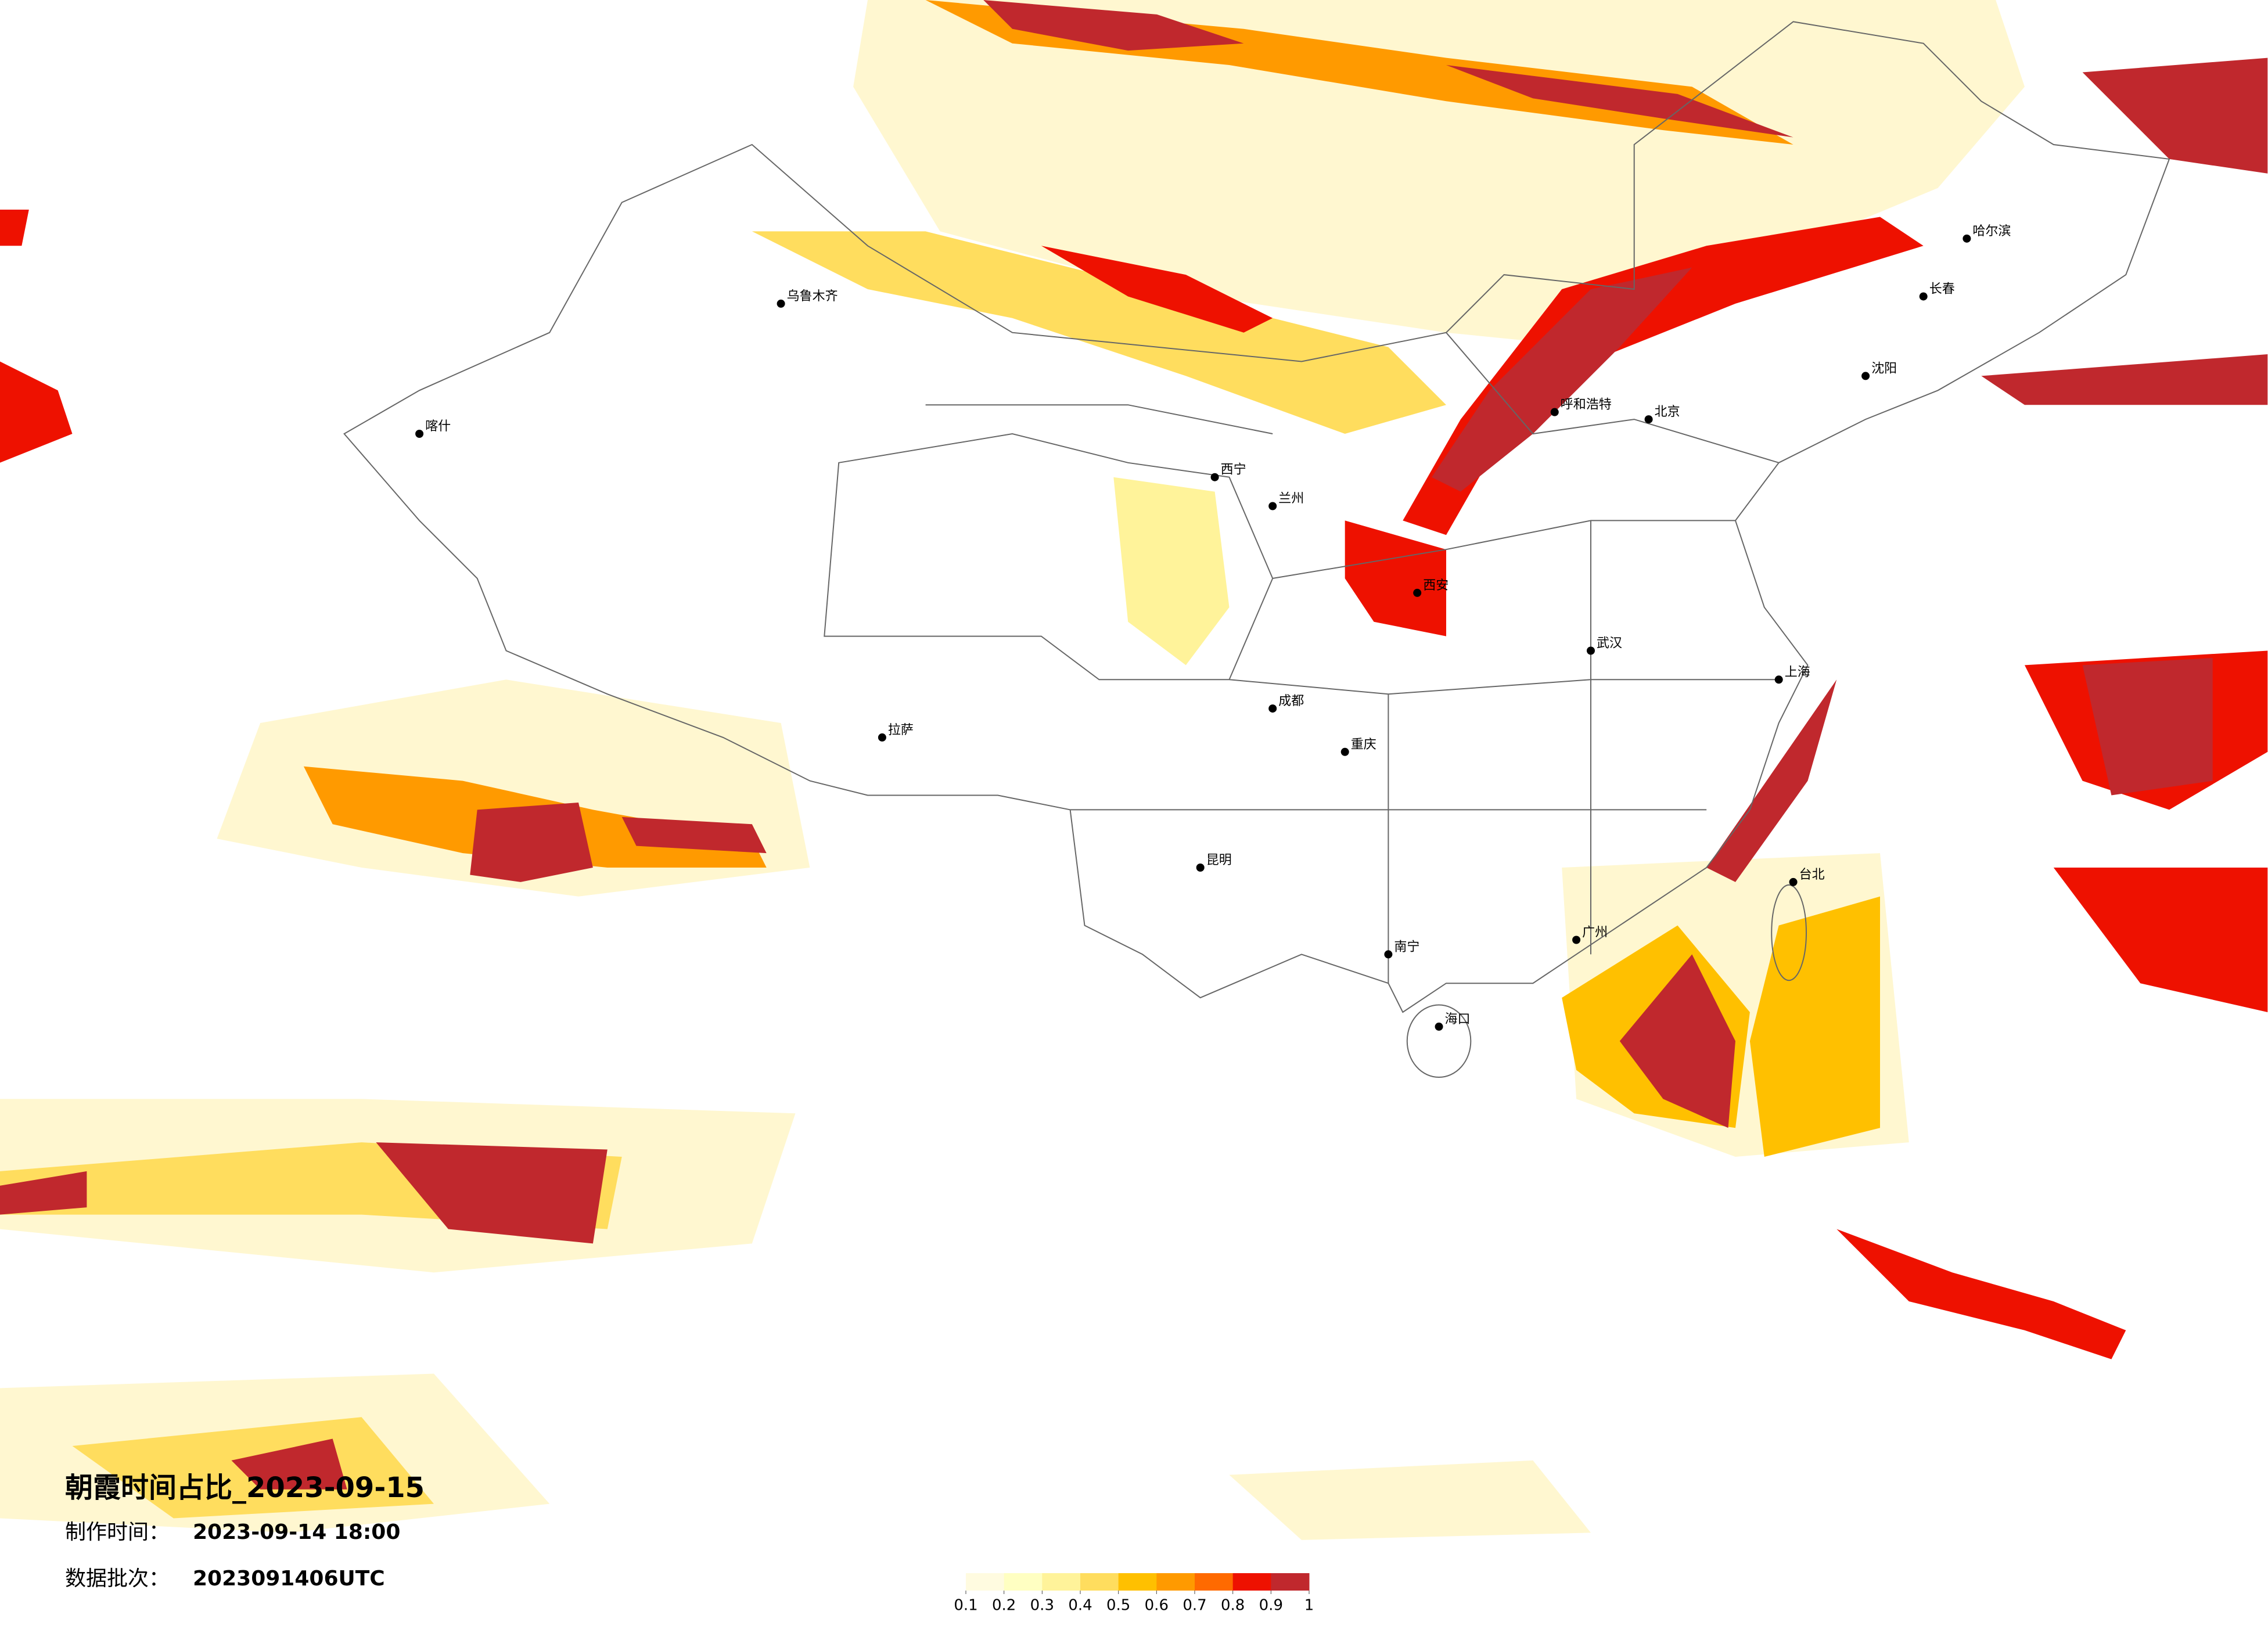  What do you see at coordinates (1309, 1606) in the screenshot?
I see `legend-tick-label: 1` at bounding box center [1309, 1606].